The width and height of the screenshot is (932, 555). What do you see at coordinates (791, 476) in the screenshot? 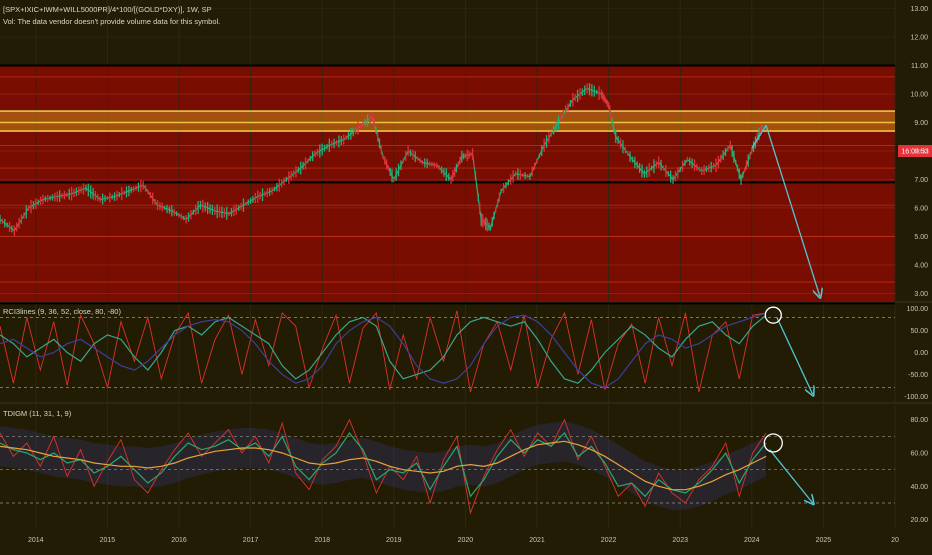
I see `tdi-projection-arrow` at bounding box center [791, 476].